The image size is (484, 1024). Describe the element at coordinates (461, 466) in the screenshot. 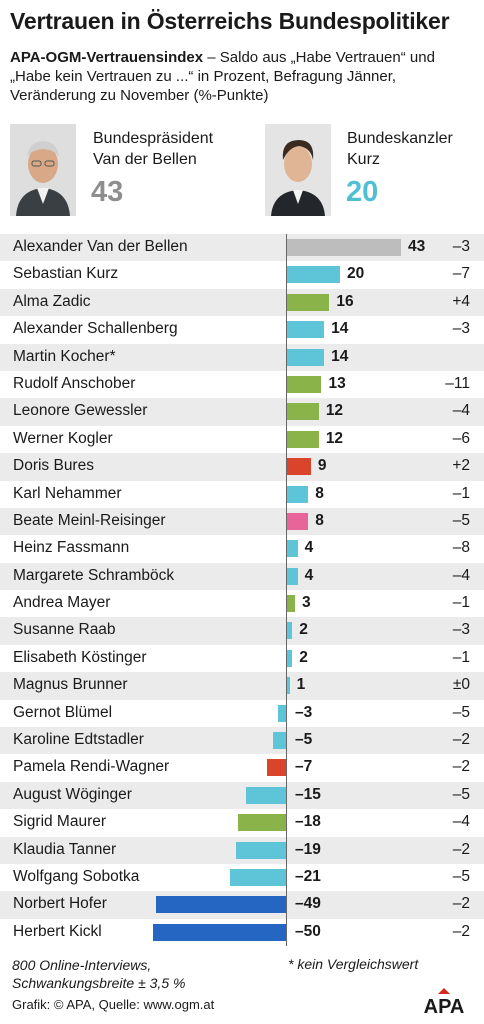

I see `change-label: +2` at that location.